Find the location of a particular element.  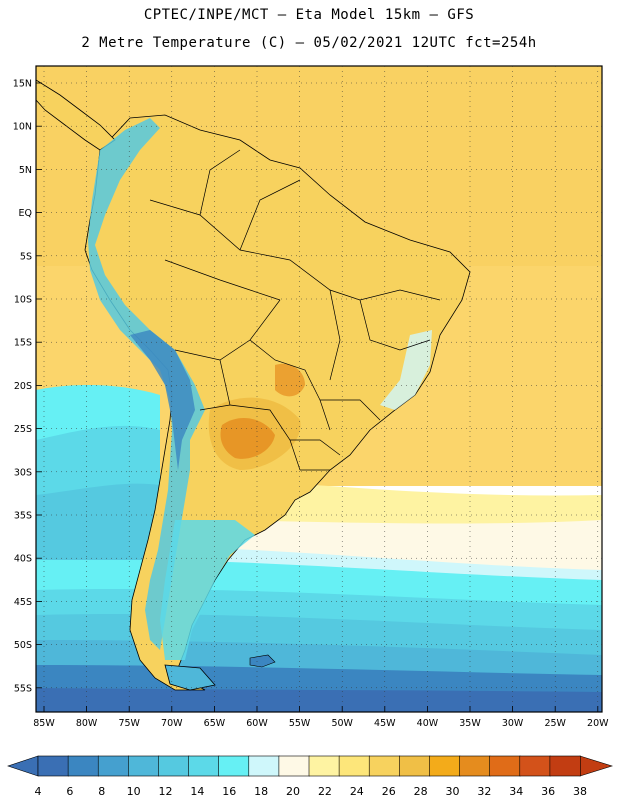

colorbar-label: 20 is located at coordinates (293, 791).